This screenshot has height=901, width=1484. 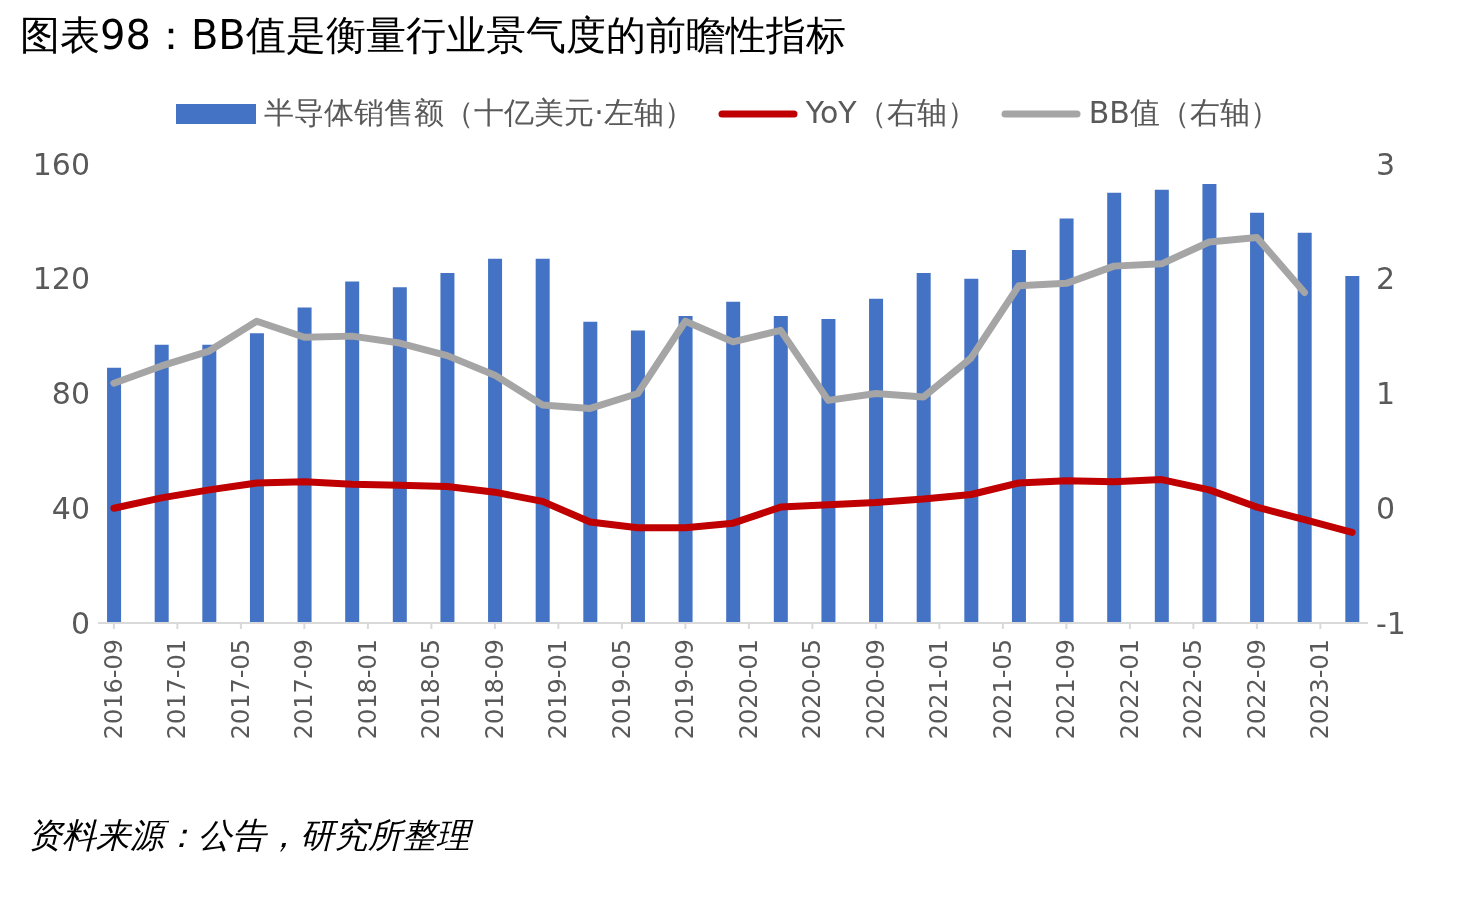 I want to click on legend-label: BB值（右轴）, so click(x=1184, y=113).